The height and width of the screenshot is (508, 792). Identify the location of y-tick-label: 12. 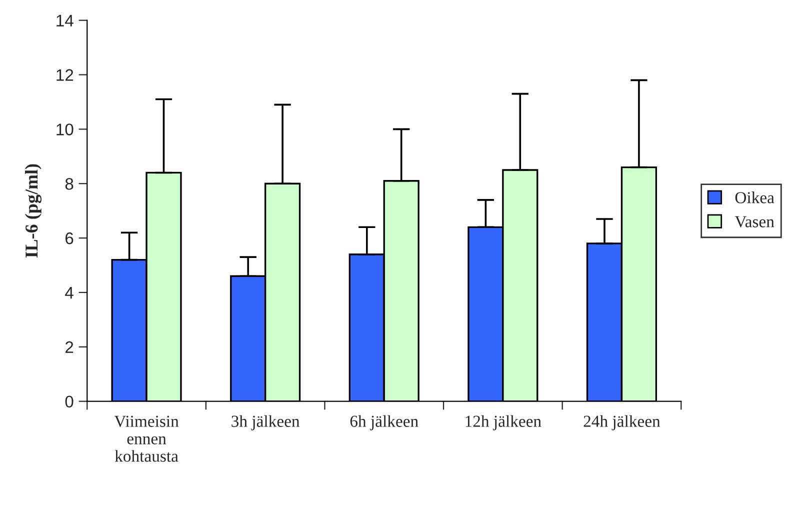
(65, 75).